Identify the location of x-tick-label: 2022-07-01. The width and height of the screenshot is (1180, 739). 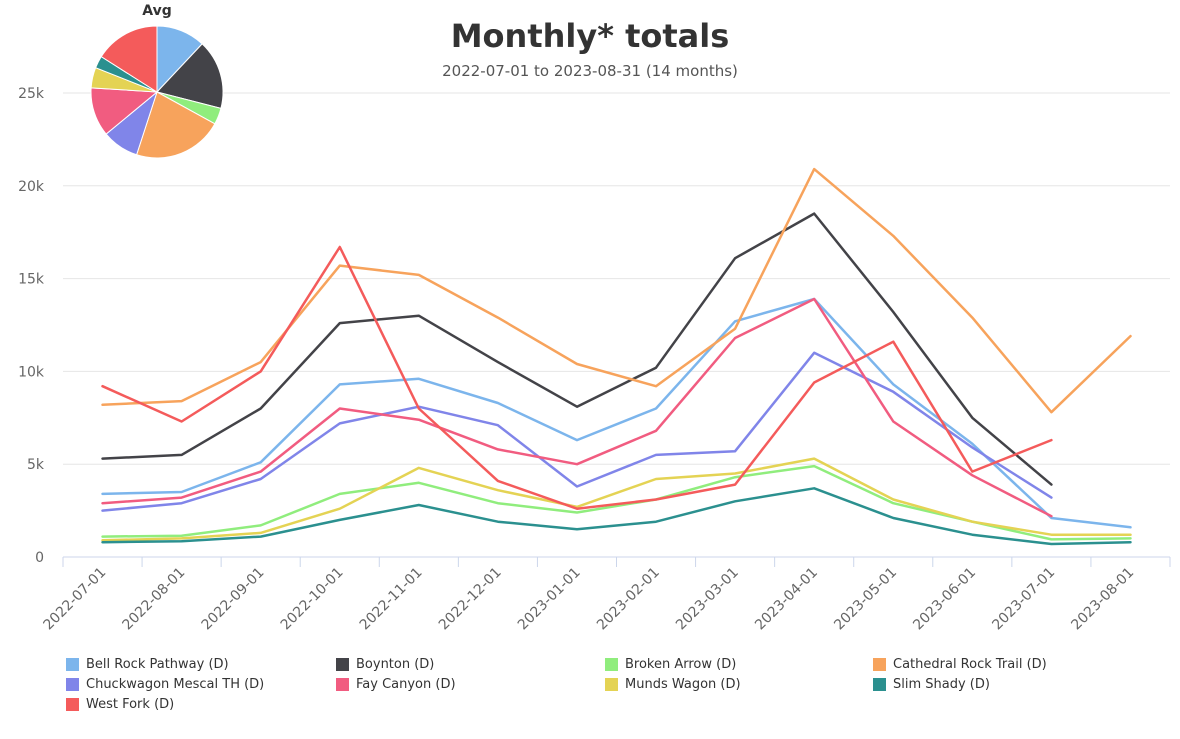
(75, 599).